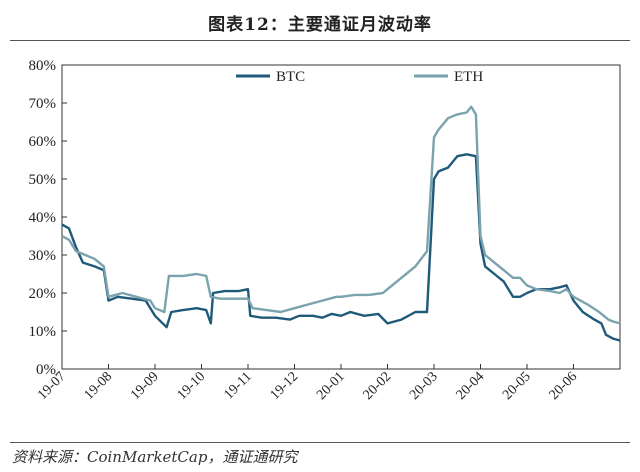 The image size is (640, 472). What do you see at coordinates (99, 386) in the screenshot?
I see `x-tick-label: 19-08` at bounding box center [99, 386].